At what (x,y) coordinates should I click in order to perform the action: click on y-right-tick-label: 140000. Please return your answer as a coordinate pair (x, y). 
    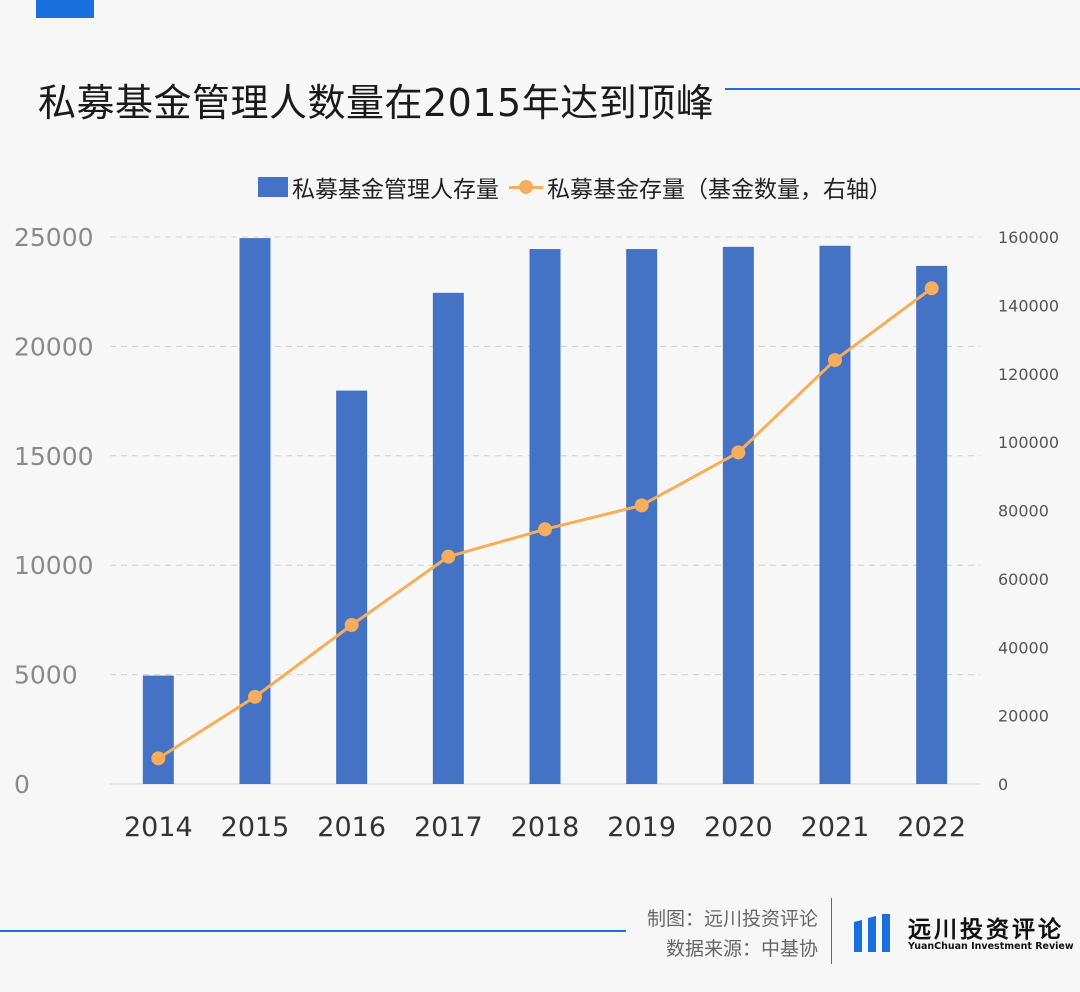
    Looking at the image, I should click on (1028, 305).